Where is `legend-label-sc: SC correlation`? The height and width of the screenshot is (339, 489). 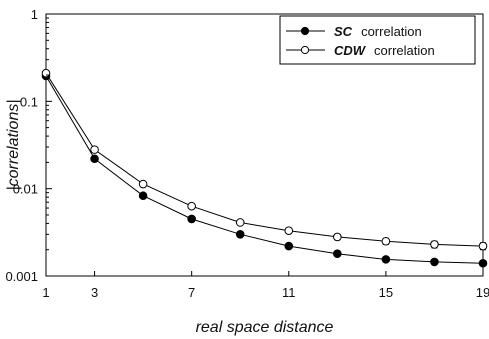
legend-label-sc: SC correlation is located at coordinates (378, 31).